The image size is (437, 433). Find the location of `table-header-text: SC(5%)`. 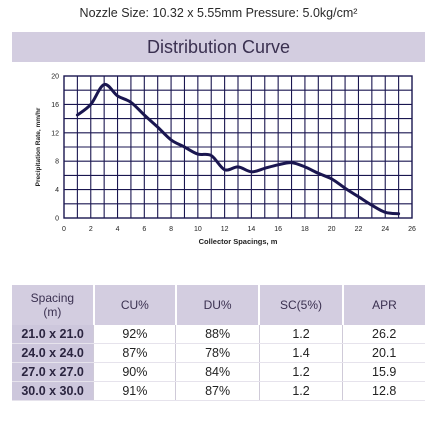

table-header-text: SC(5%) is located at coordinates (301, 305).